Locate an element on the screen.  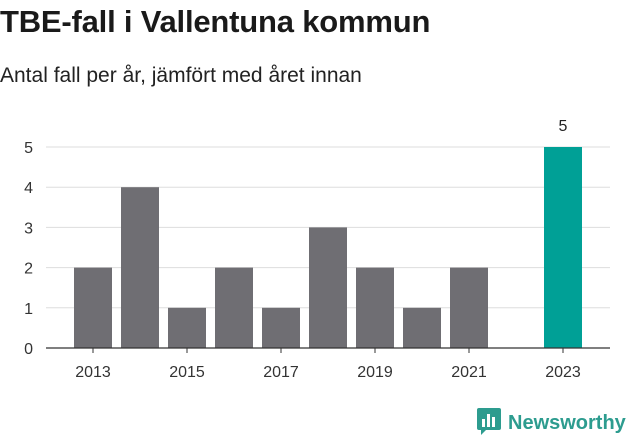
bar-2021 is located at coordinates (469, 307).